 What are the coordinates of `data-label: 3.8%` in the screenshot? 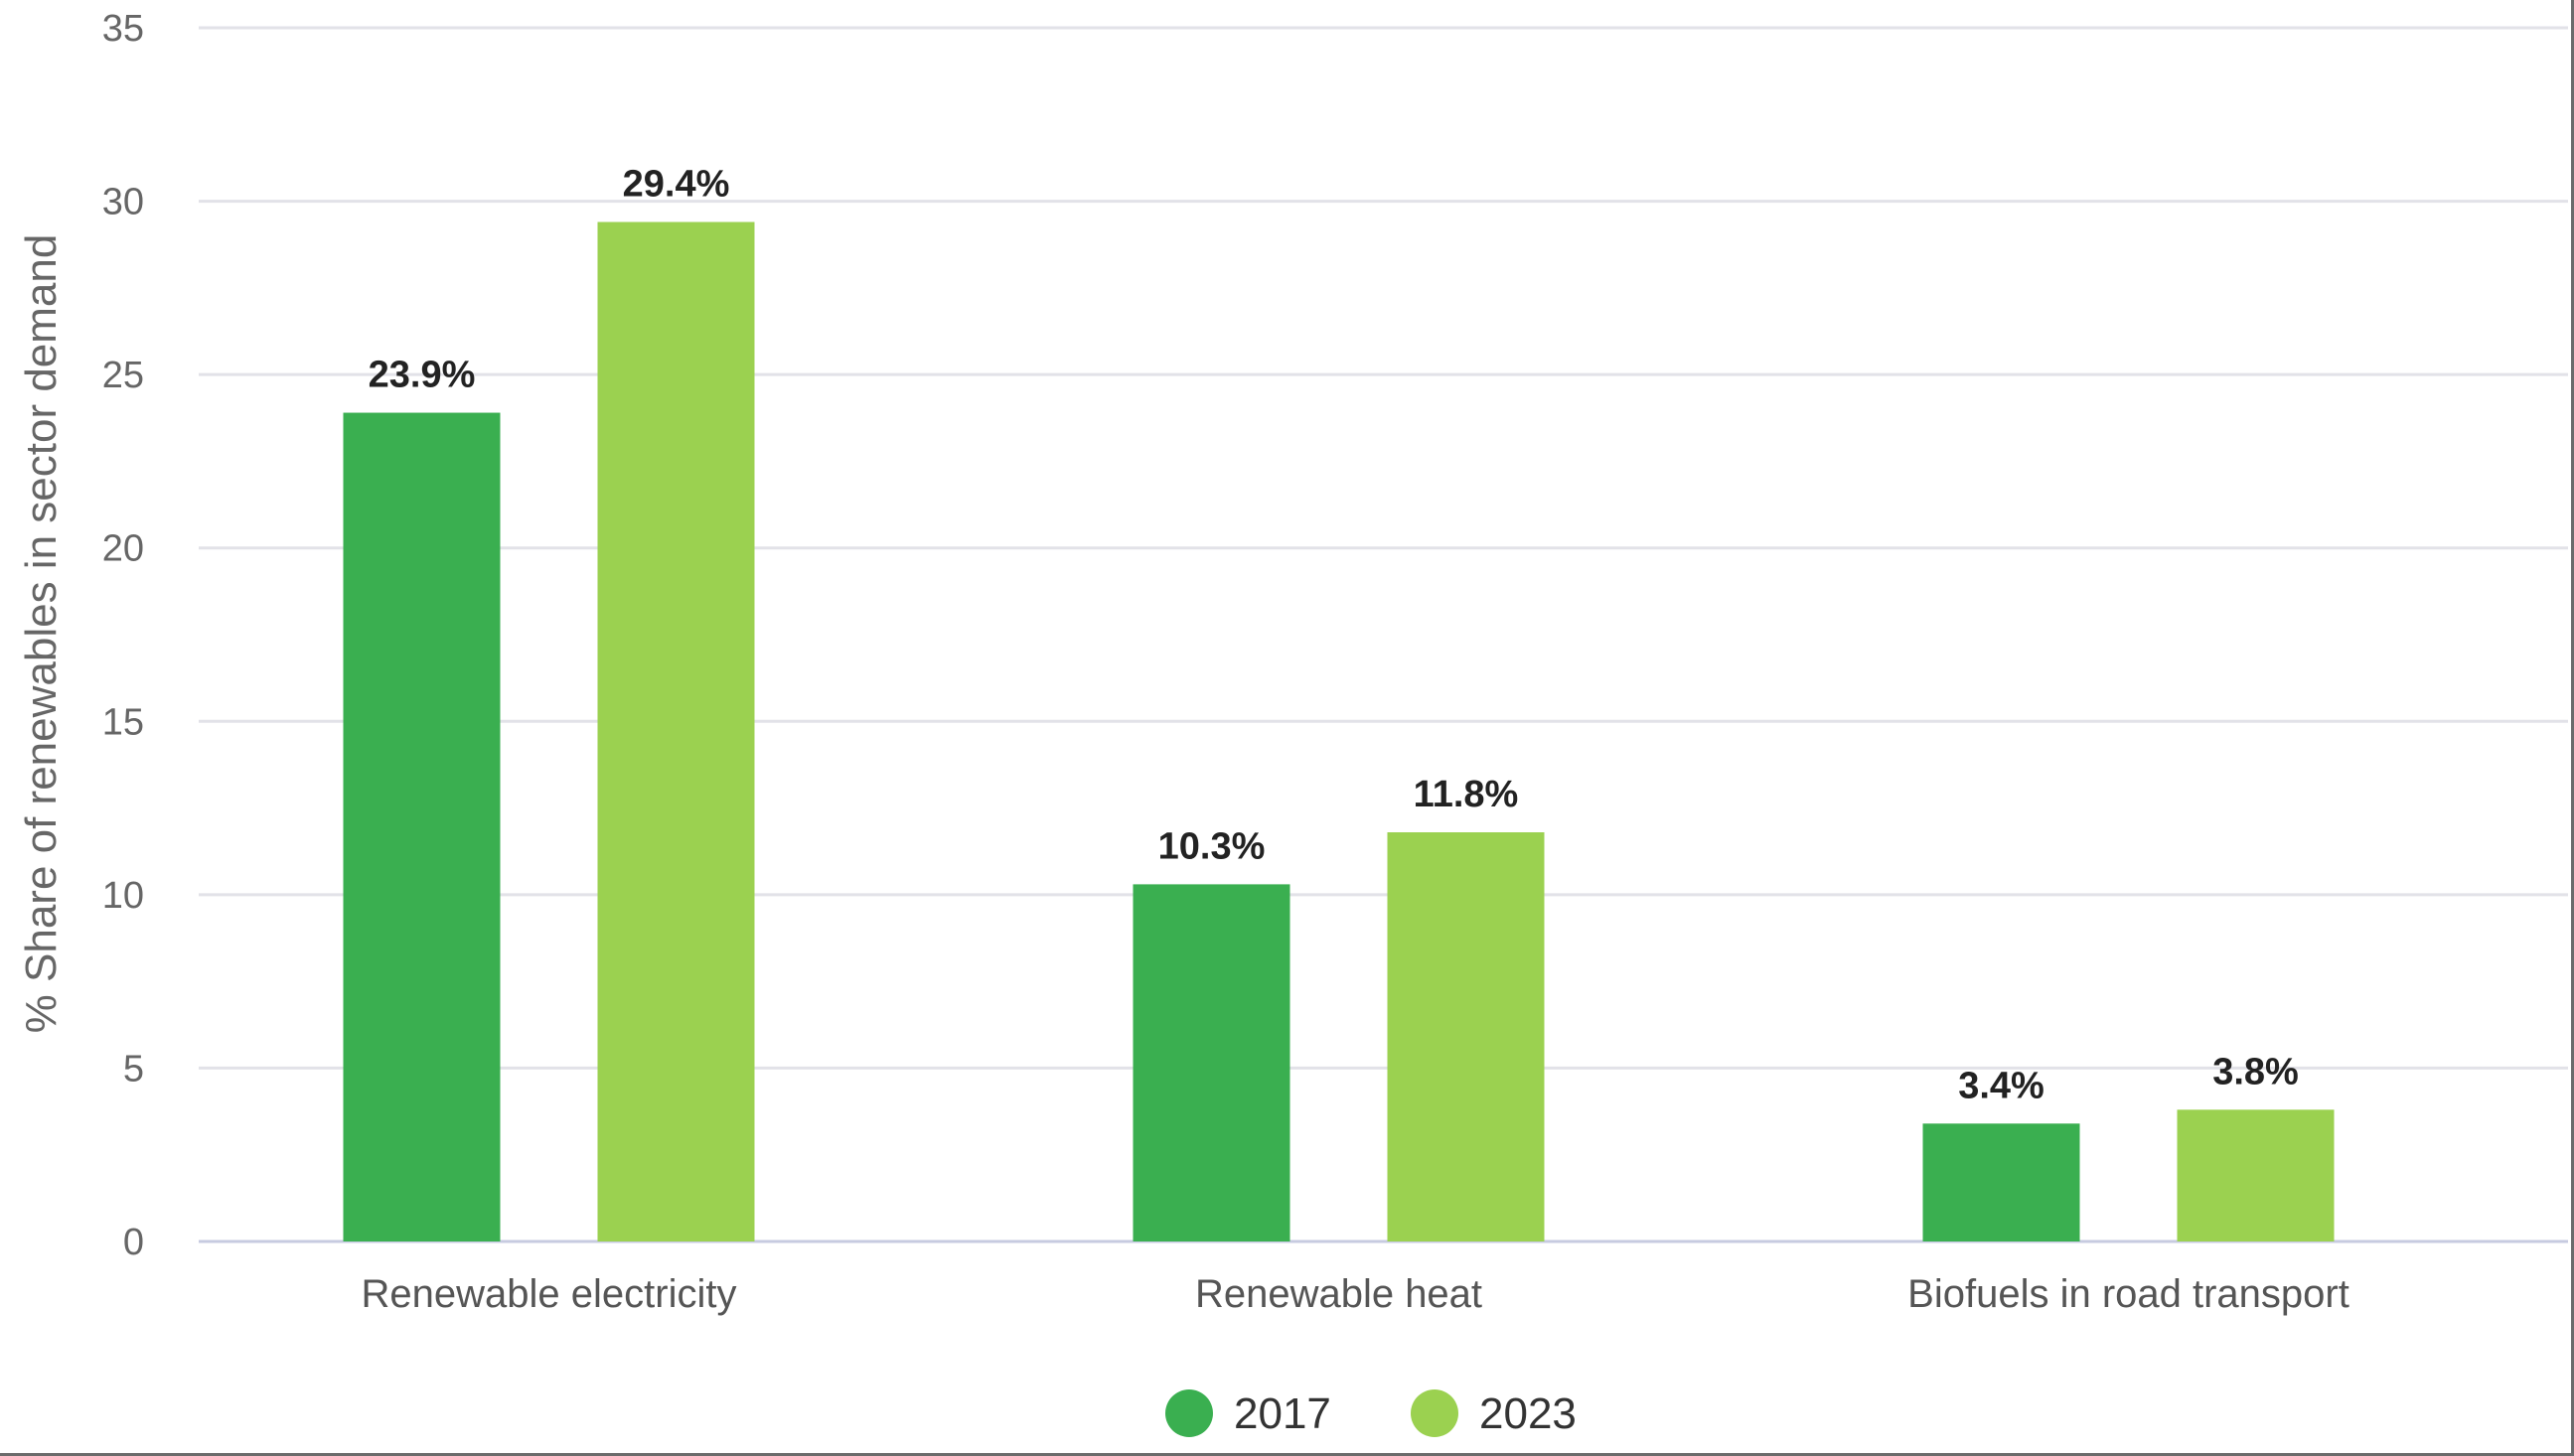 It's located at (2255, 1071).